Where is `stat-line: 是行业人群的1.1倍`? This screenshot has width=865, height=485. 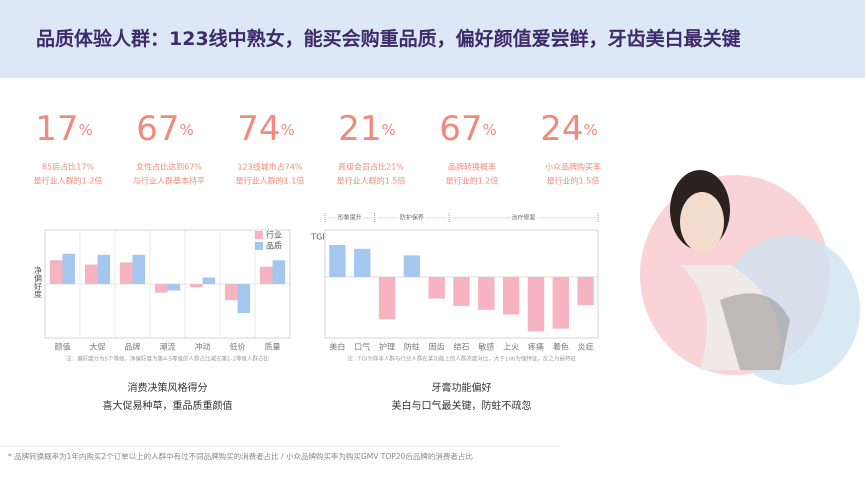
stat-line: 是行业人群的1.1倍 is located at coordinates (270, 181).